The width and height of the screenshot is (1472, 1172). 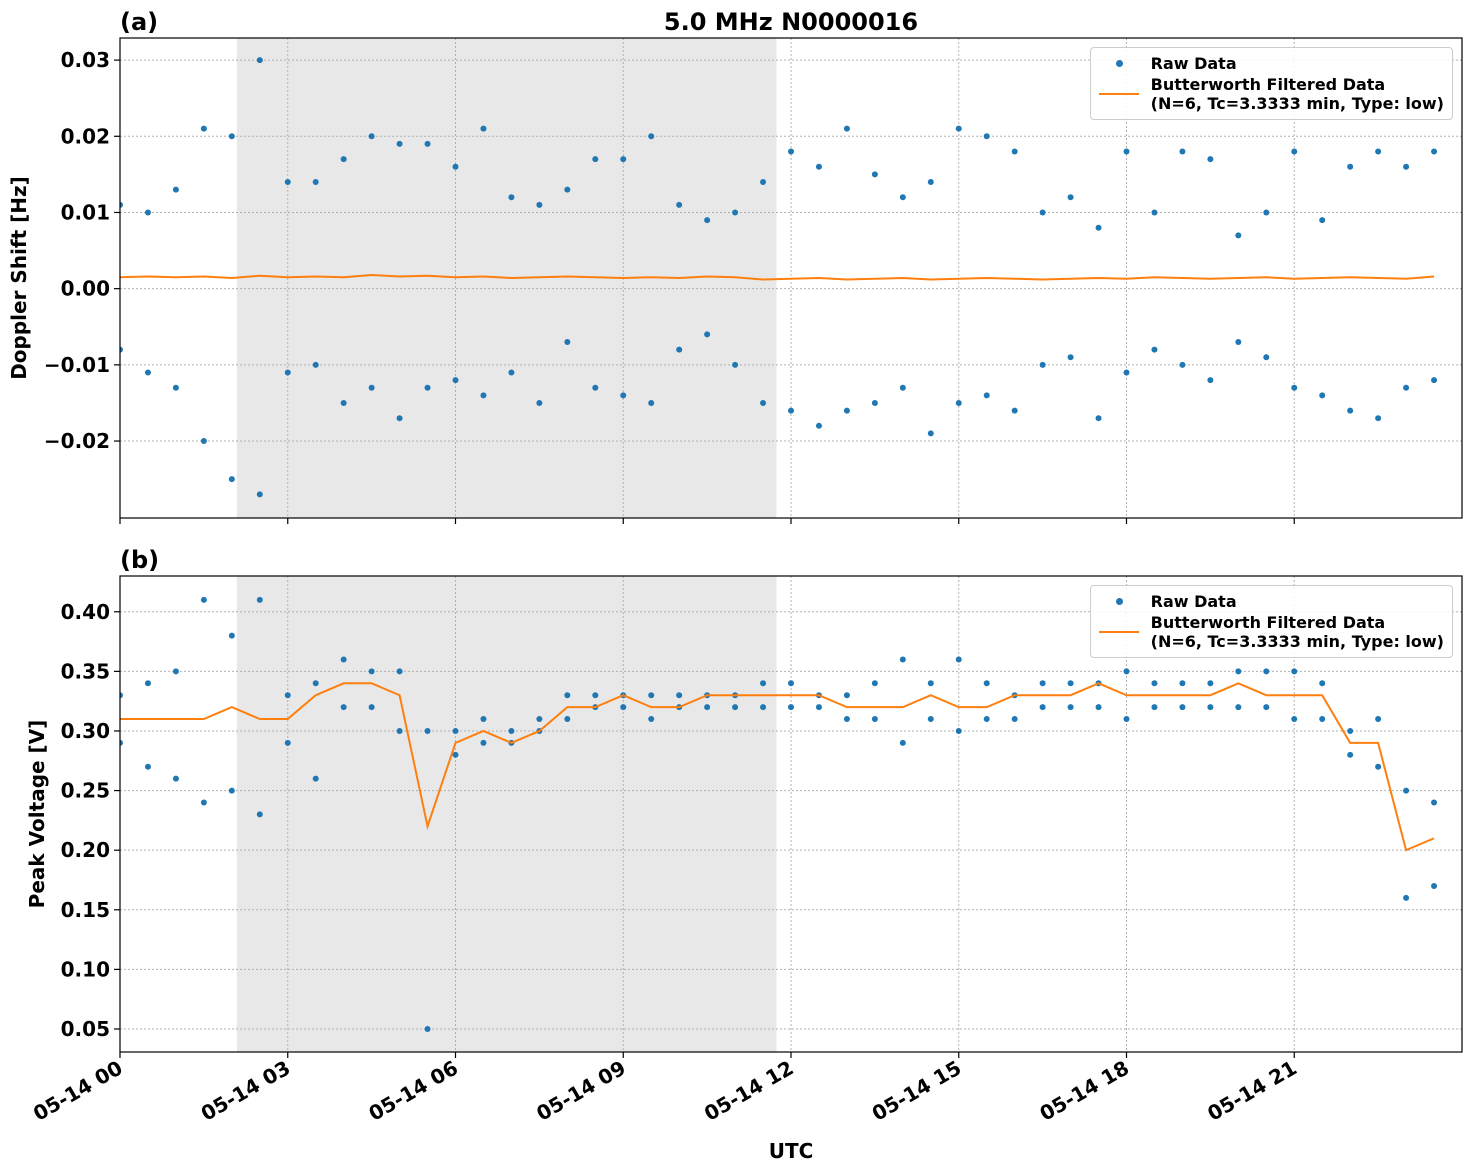 I want to click on chart-title: 5.0 MHz N0000016, so click(x=791, y=22).